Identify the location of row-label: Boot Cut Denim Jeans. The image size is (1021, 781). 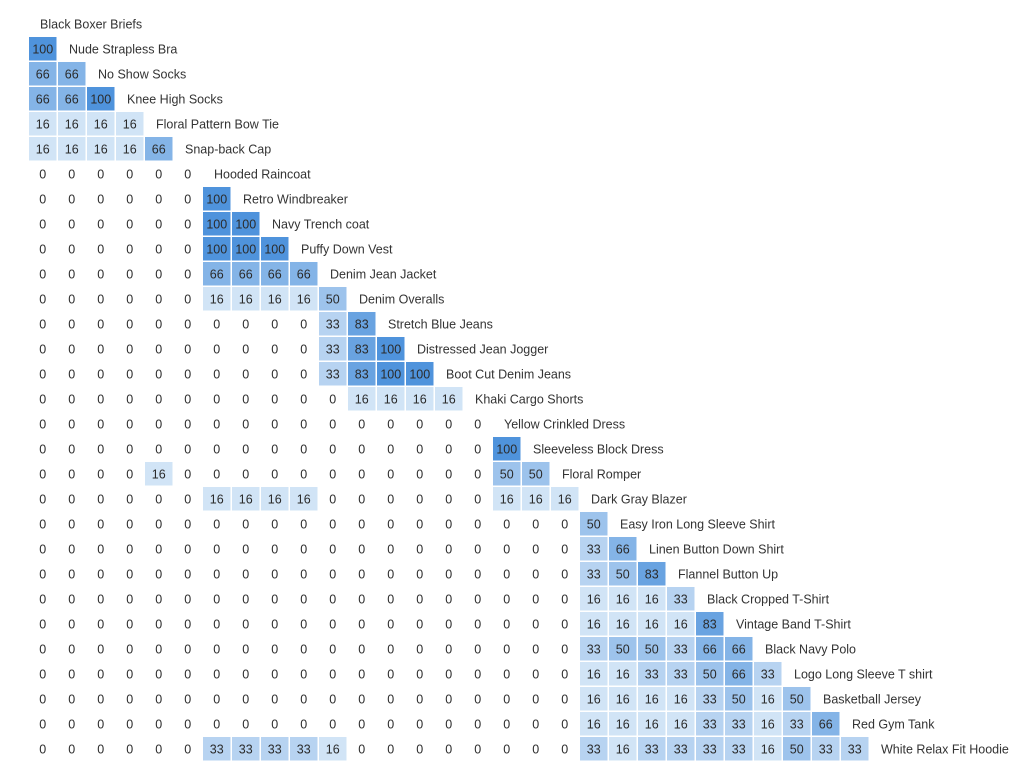
(508, 374).